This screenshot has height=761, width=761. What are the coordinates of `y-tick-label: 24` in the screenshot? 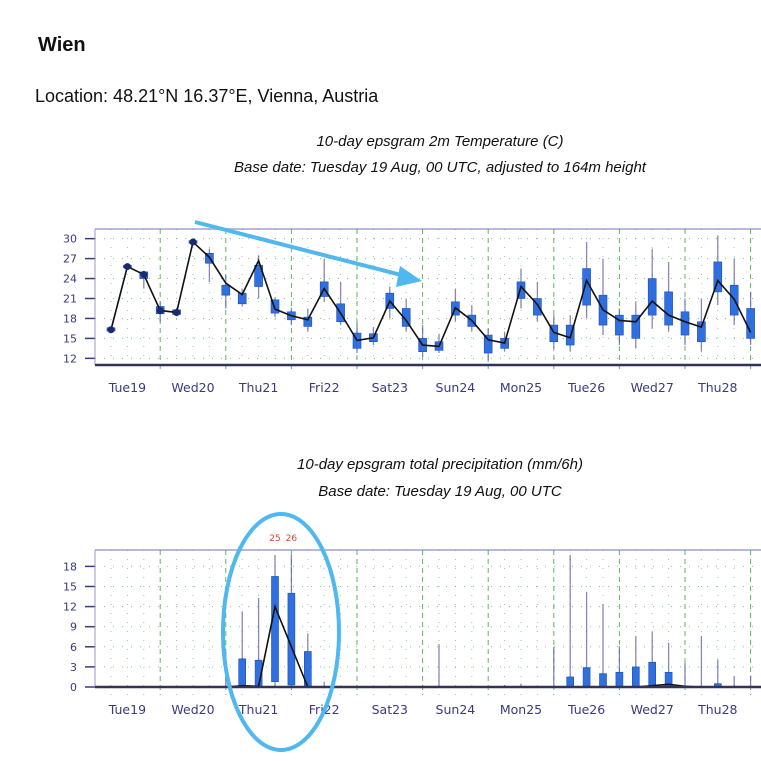 It's located at (70, 279).